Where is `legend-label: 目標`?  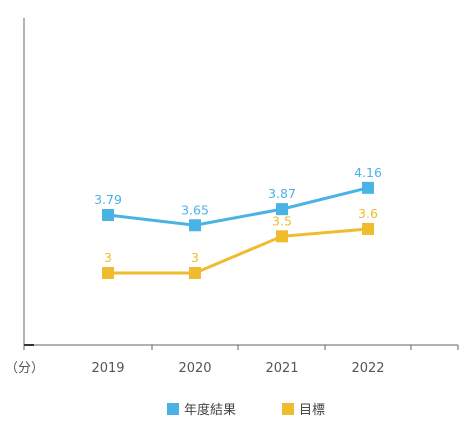
legend-label: 目標 is located at coordinates (312, 410).